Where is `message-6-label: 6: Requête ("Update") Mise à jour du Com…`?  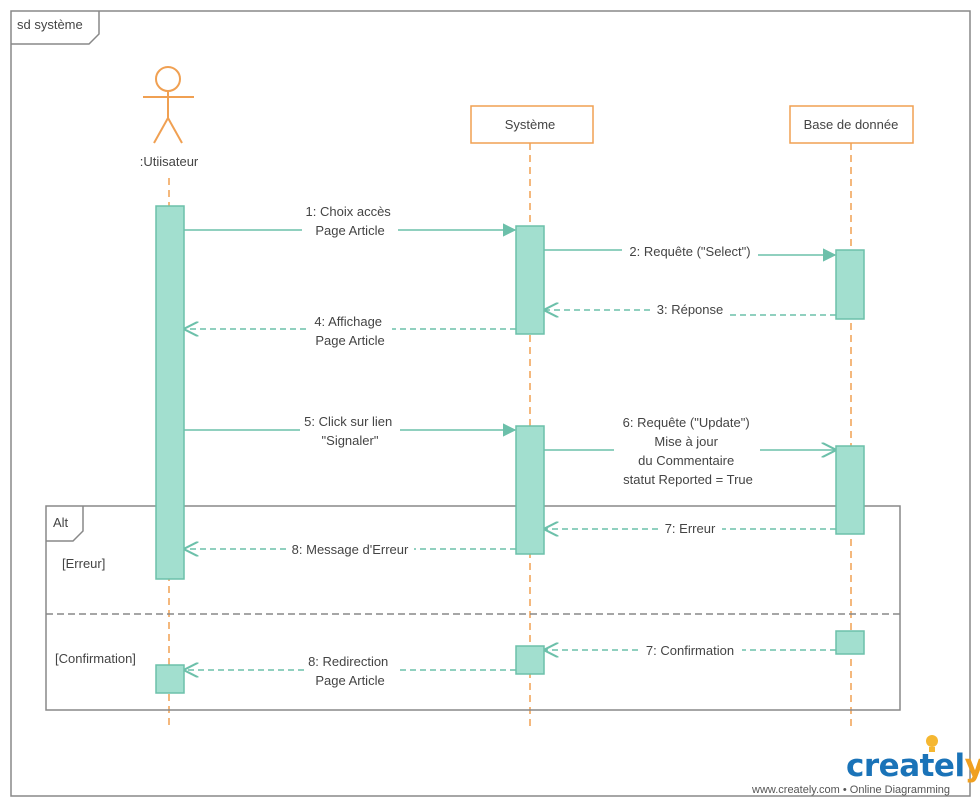
message-6-label: 6: Requête ("Update") Mise à jour du Com… is located at coordinates (688, 451).